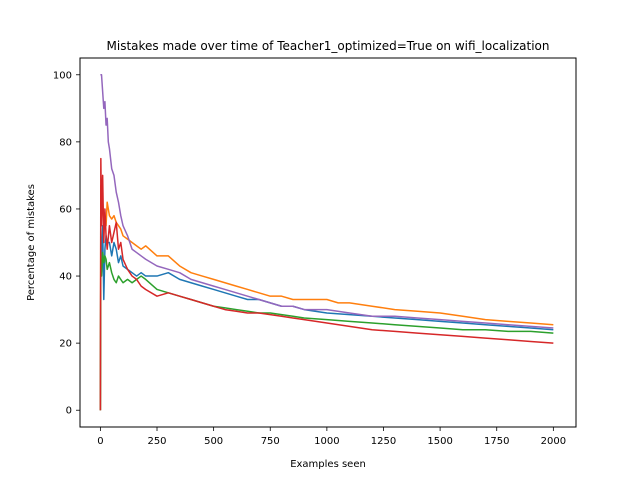  What do you see at coordinates (69, 411) in the screenshot?
I see `y-tick-label: 0` at bounding box center [69, 411].